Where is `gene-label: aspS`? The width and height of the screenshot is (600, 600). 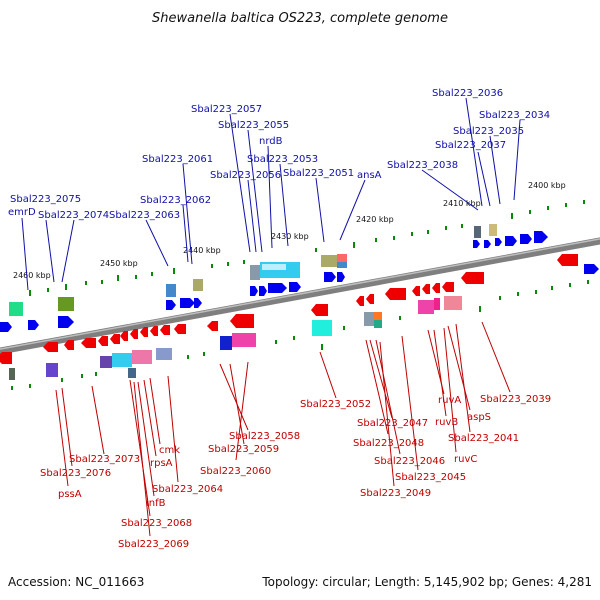
gene-label: aspS is located at coordinates (479, 417).